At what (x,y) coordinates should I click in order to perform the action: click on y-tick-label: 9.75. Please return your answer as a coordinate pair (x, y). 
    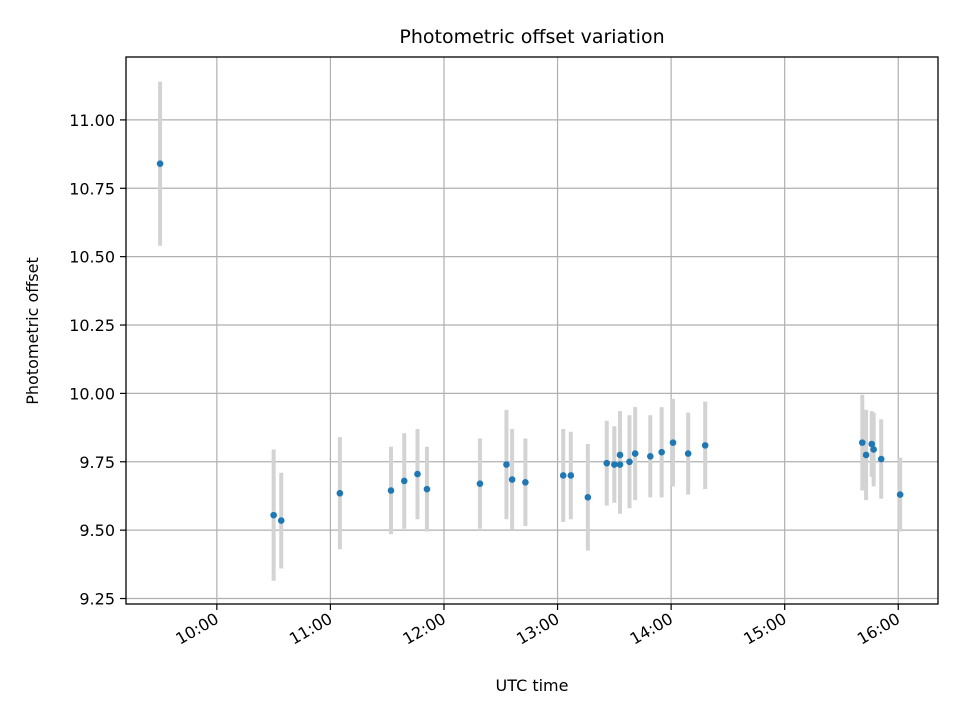
    Looking at the image, I should click on (97, 462).